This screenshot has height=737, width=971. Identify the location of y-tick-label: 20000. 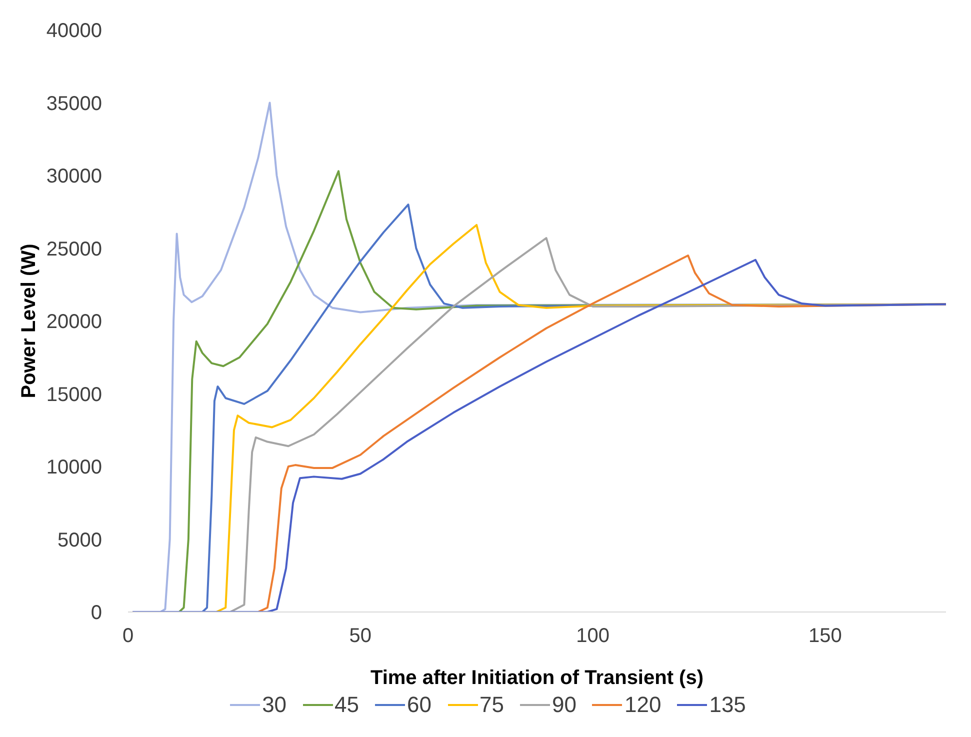
(74, 322).